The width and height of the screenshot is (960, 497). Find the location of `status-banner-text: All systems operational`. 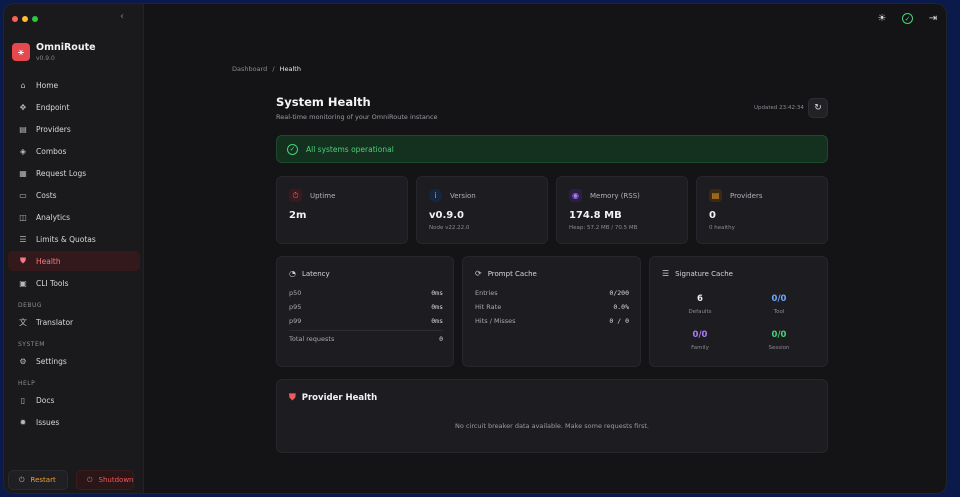

status-banner-text: All systems operational is located at coordinates (350, 149).